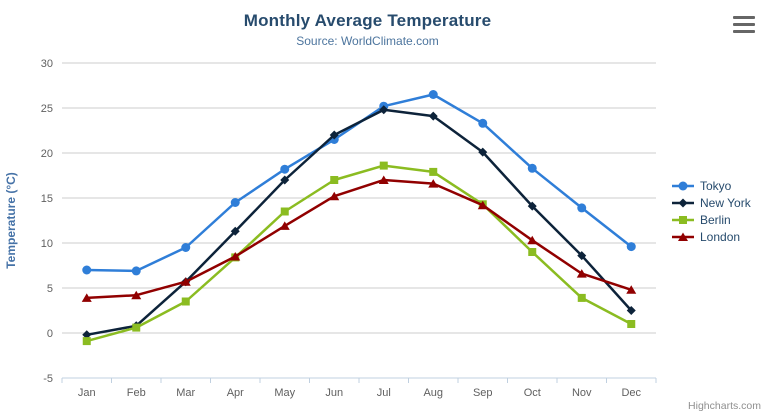 The width and height of the screenshot is (769, 416). I want to click on y-axis-tick-label: 25, so click(47, 109).